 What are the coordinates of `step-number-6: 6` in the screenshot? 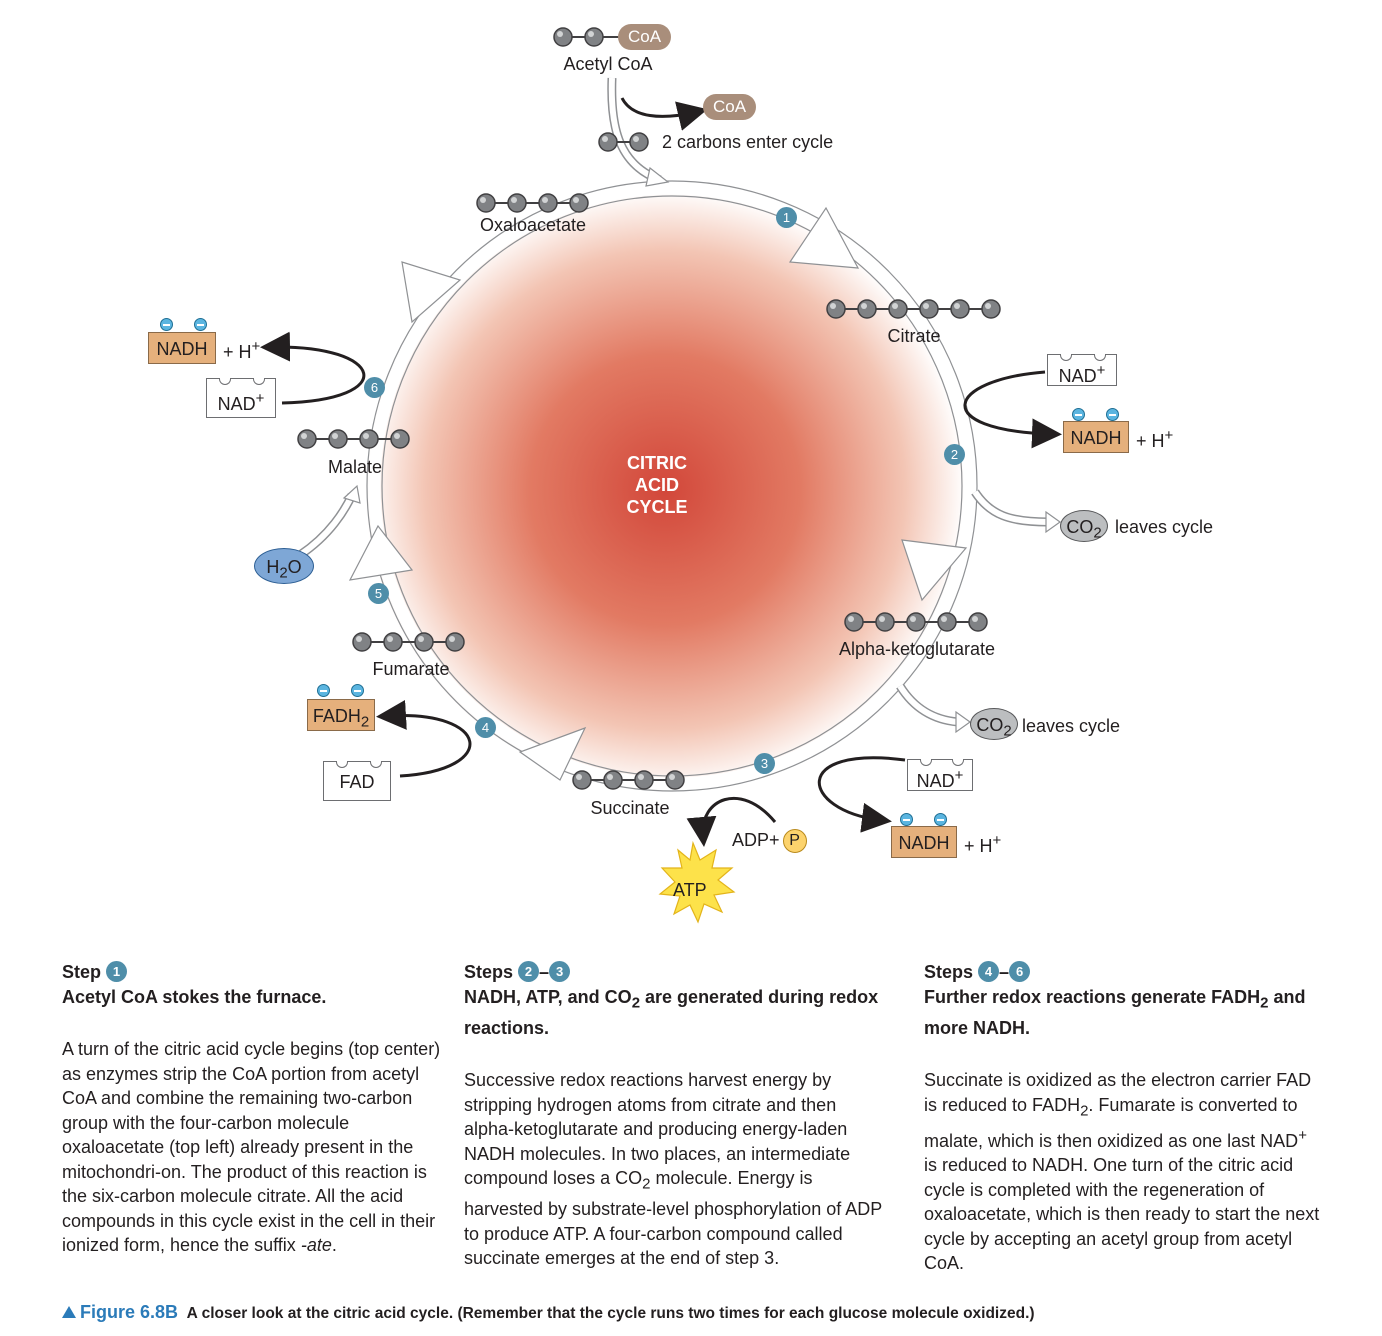 It's located at (374, 387).